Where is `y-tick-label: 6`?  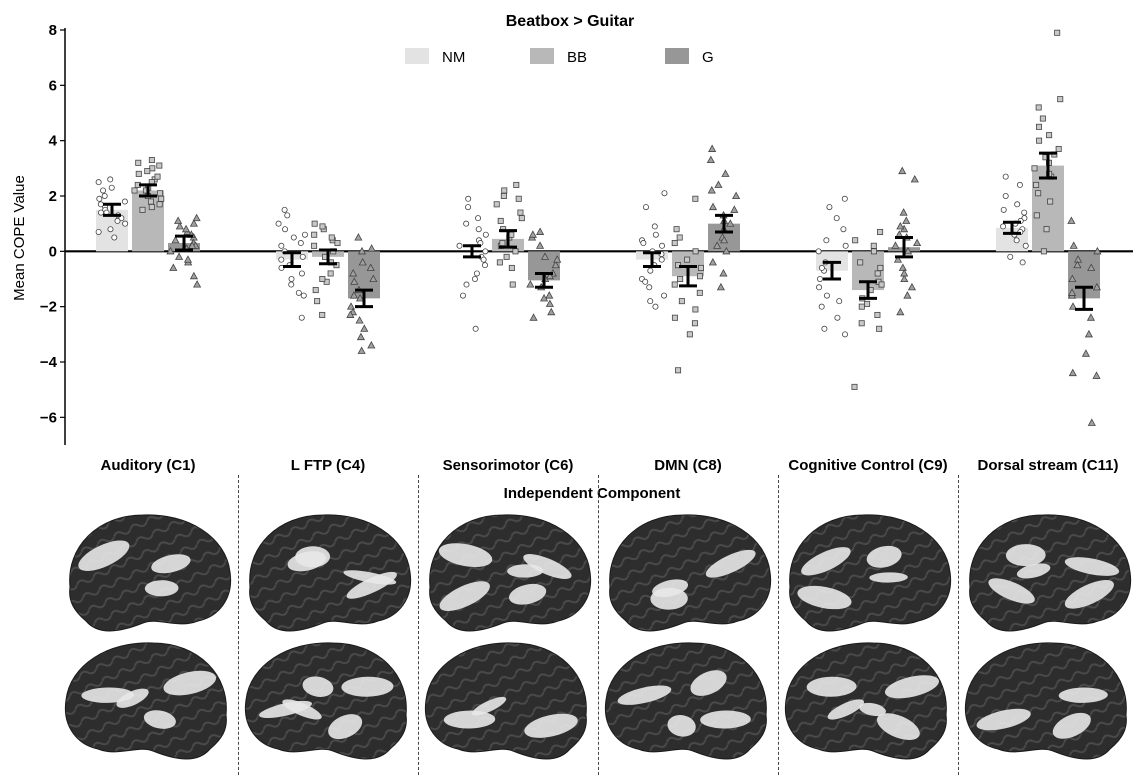
y-tick-label: 6 is located at coordinates (53, 85).